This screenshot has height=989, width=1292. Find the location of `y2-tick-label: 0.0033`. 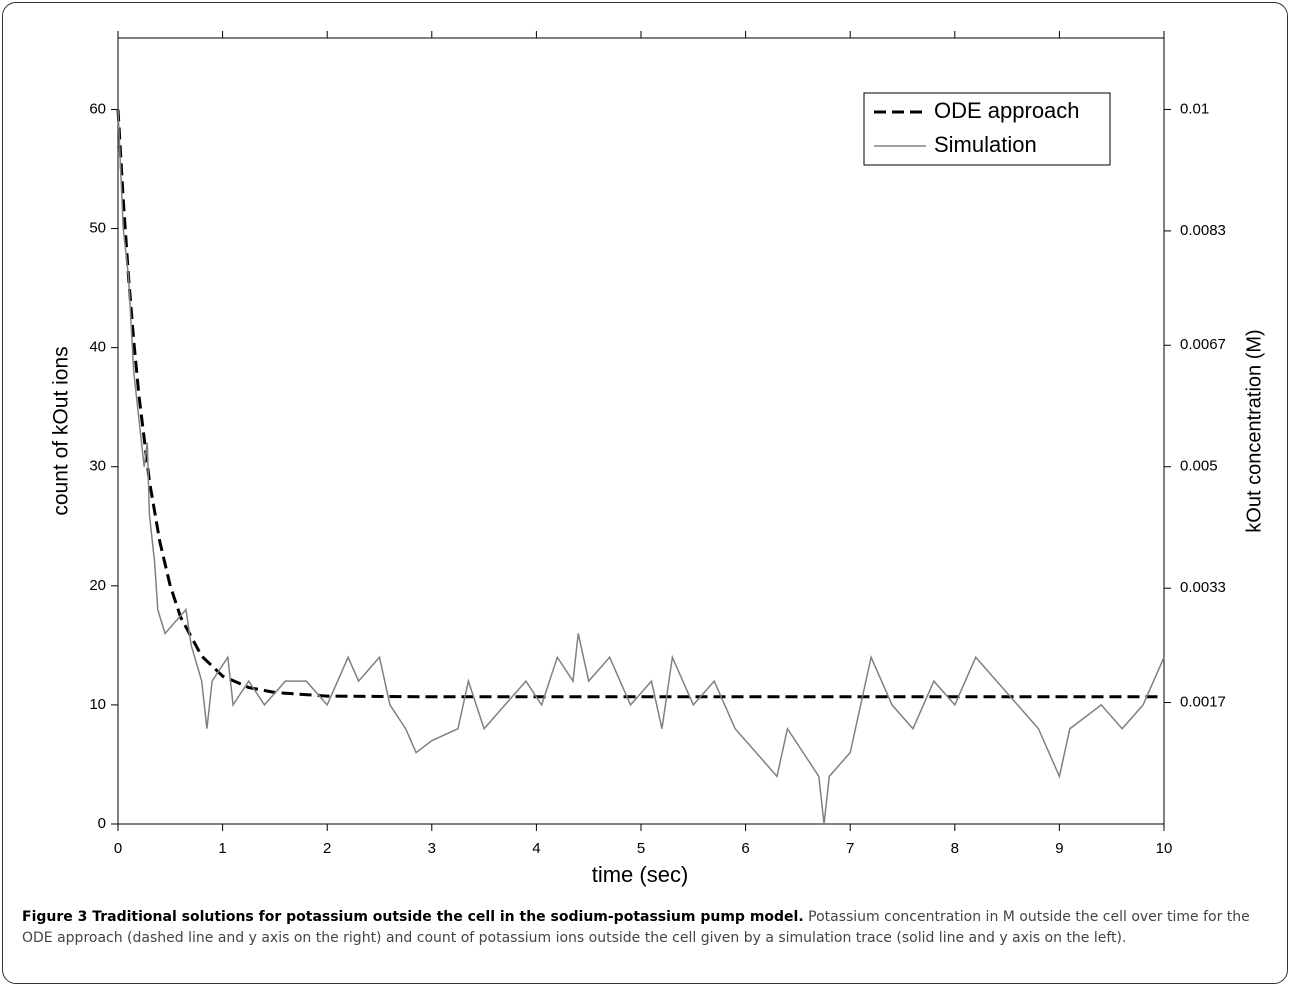

y2-tick-label: 0.0033 is located at coordinates (1203, 587).